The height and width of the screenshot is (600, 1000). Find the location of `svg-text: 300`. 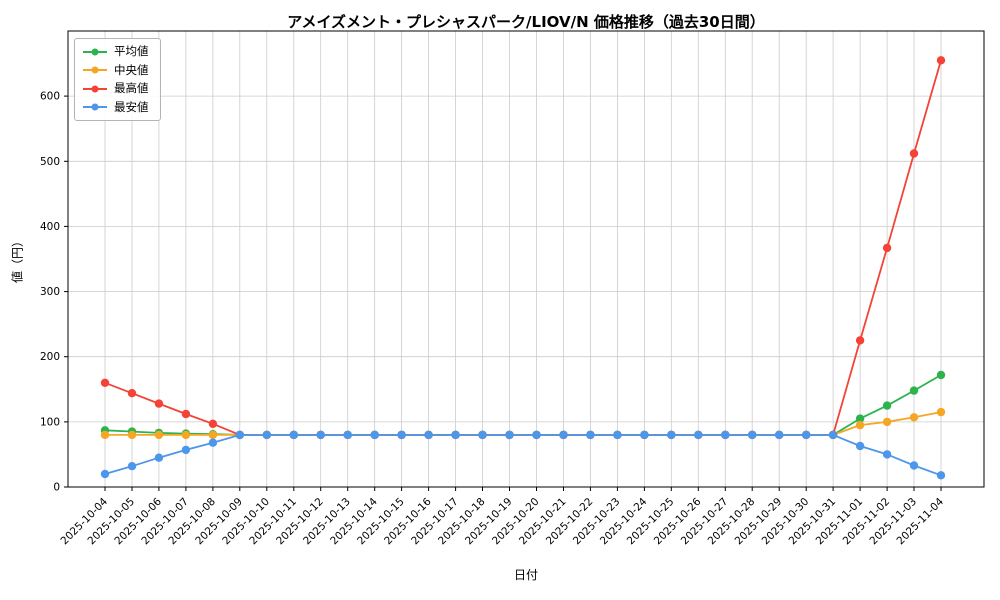

svg-text: 300 is located at coordinates (50, 292).